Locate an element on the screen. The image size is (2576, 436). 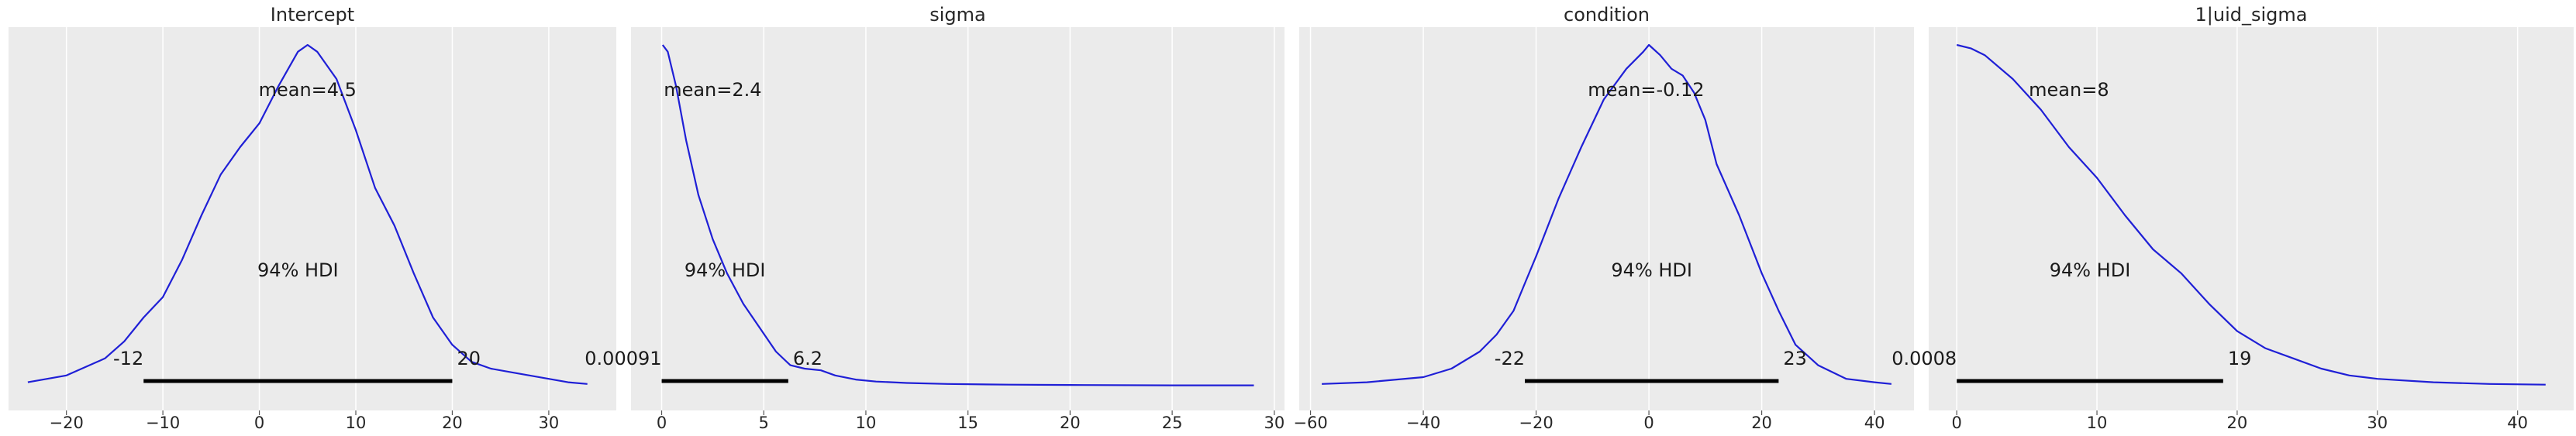
panel-title: sigma is located at coordinates (957, 15).